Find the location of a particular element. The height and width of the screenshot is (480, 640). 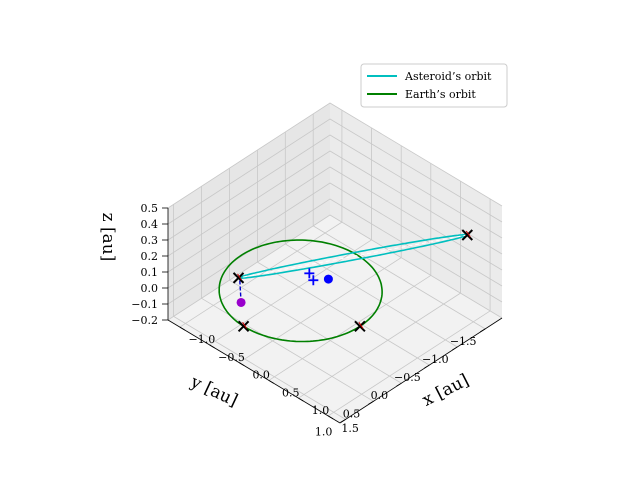

z-axis-label: z [au] is located at coordinates (108, 237).